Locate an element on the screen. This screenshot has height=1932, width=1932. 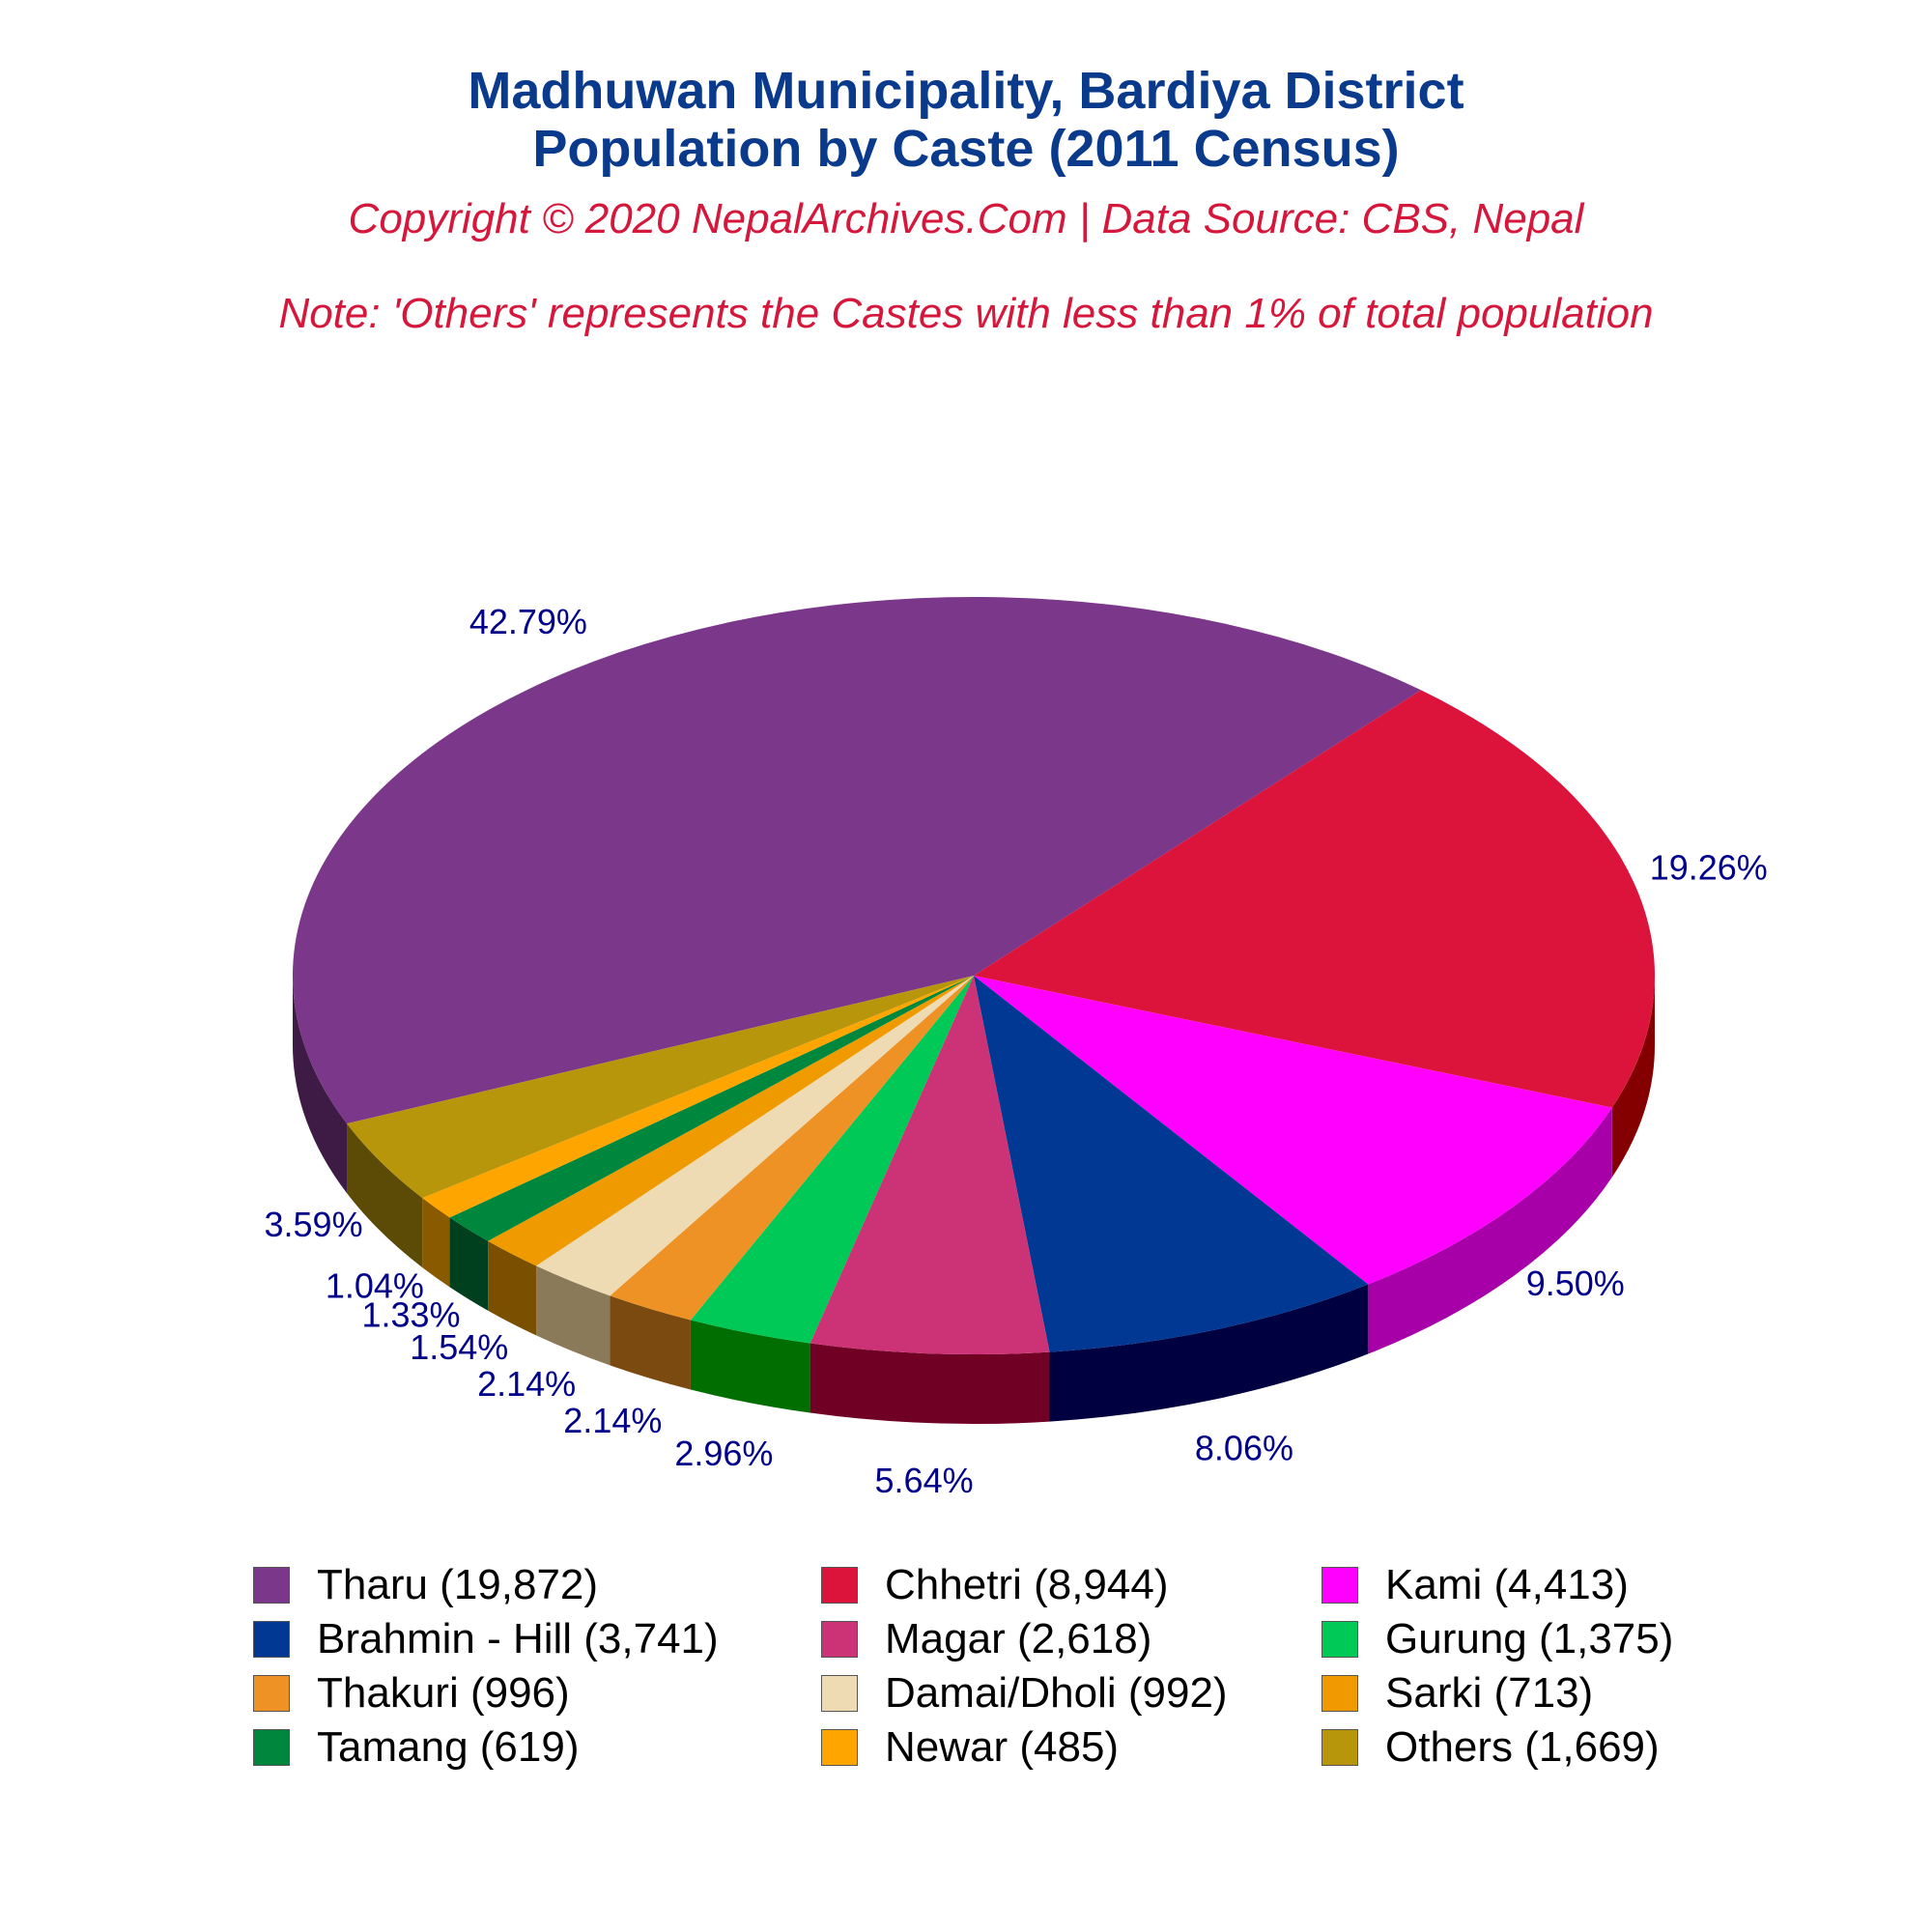
legend-row: Tamang (619) Newar (485) Others (1,669) is located at coordinates (1006, 1749).